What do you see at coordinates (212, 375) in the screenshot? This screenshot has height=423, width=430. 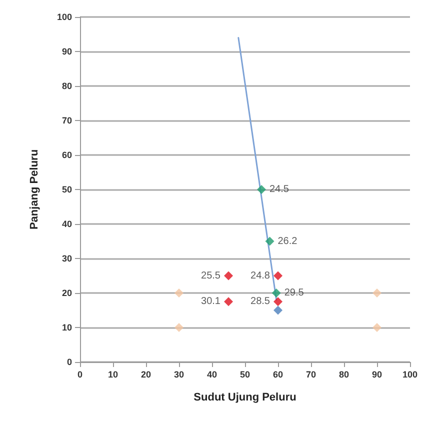 I see `x-tick-label: 40` at bounding box center [212, 375].